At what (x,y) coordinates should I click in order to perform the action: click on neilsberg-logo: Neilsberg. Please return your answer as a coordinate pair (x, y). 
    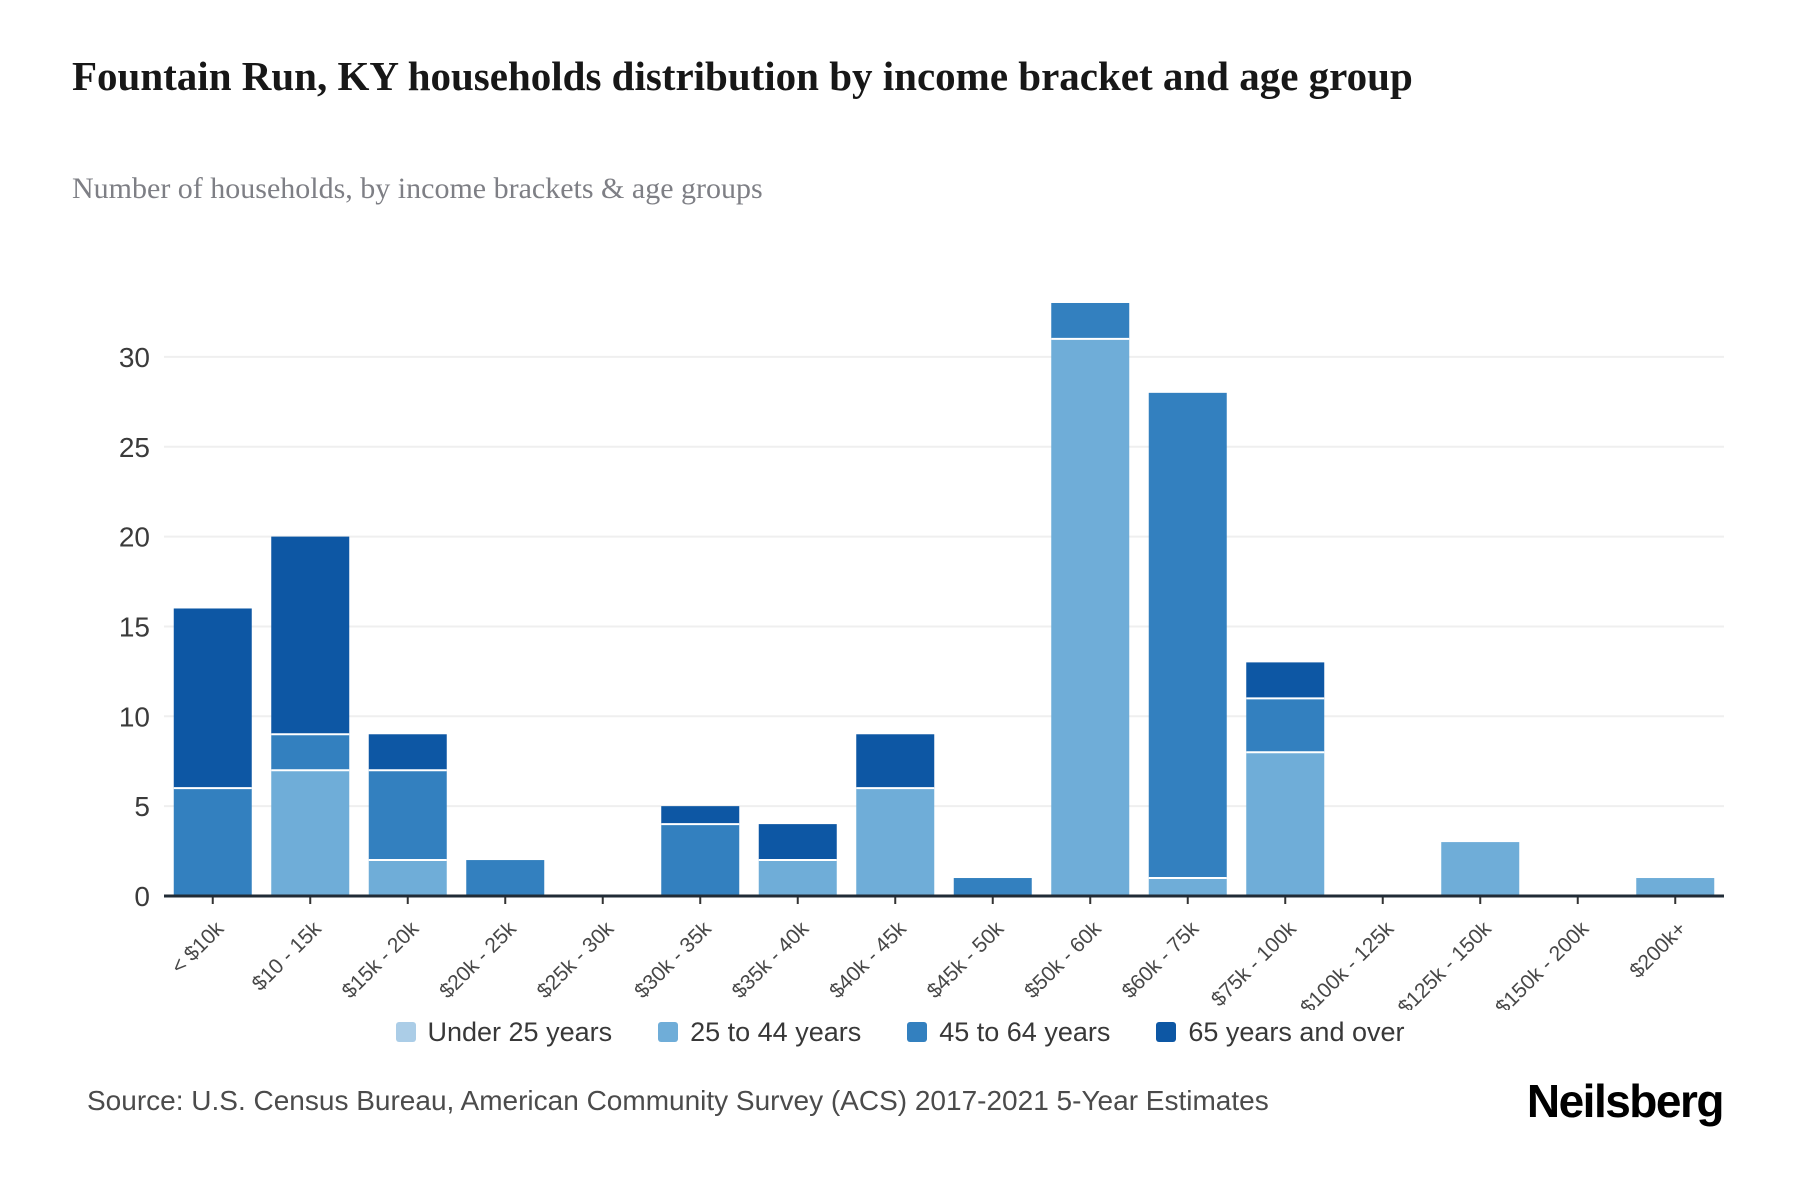
    Looking at the image, I should click on (1625, 1101).